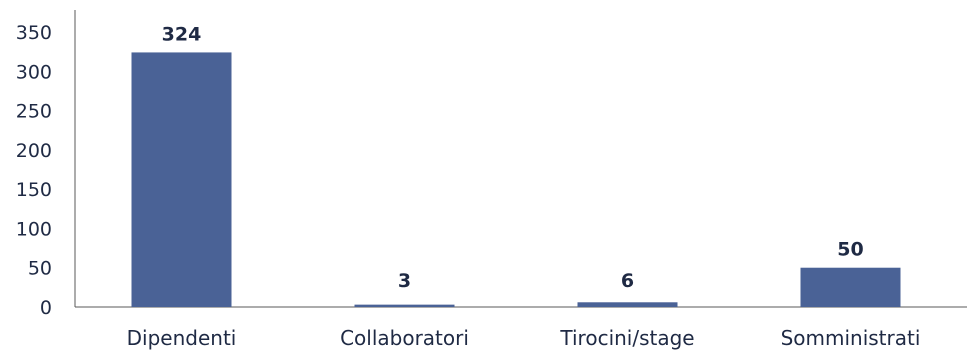 The height and width of the screenshot is (358, 967). What do you see at coordinates (182, 34) in the screenshot?
I see `data-label: 324` at bounding box center [182, 34].